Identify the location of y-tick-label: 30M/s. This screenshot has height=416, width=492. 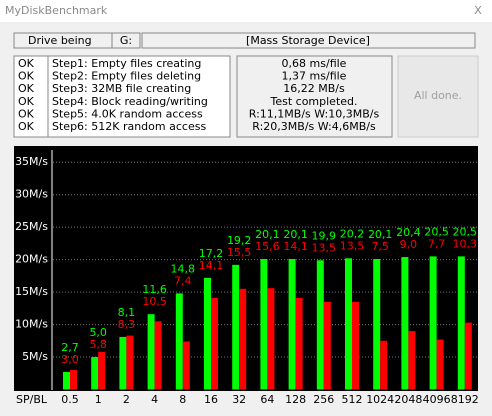
(31, 194).